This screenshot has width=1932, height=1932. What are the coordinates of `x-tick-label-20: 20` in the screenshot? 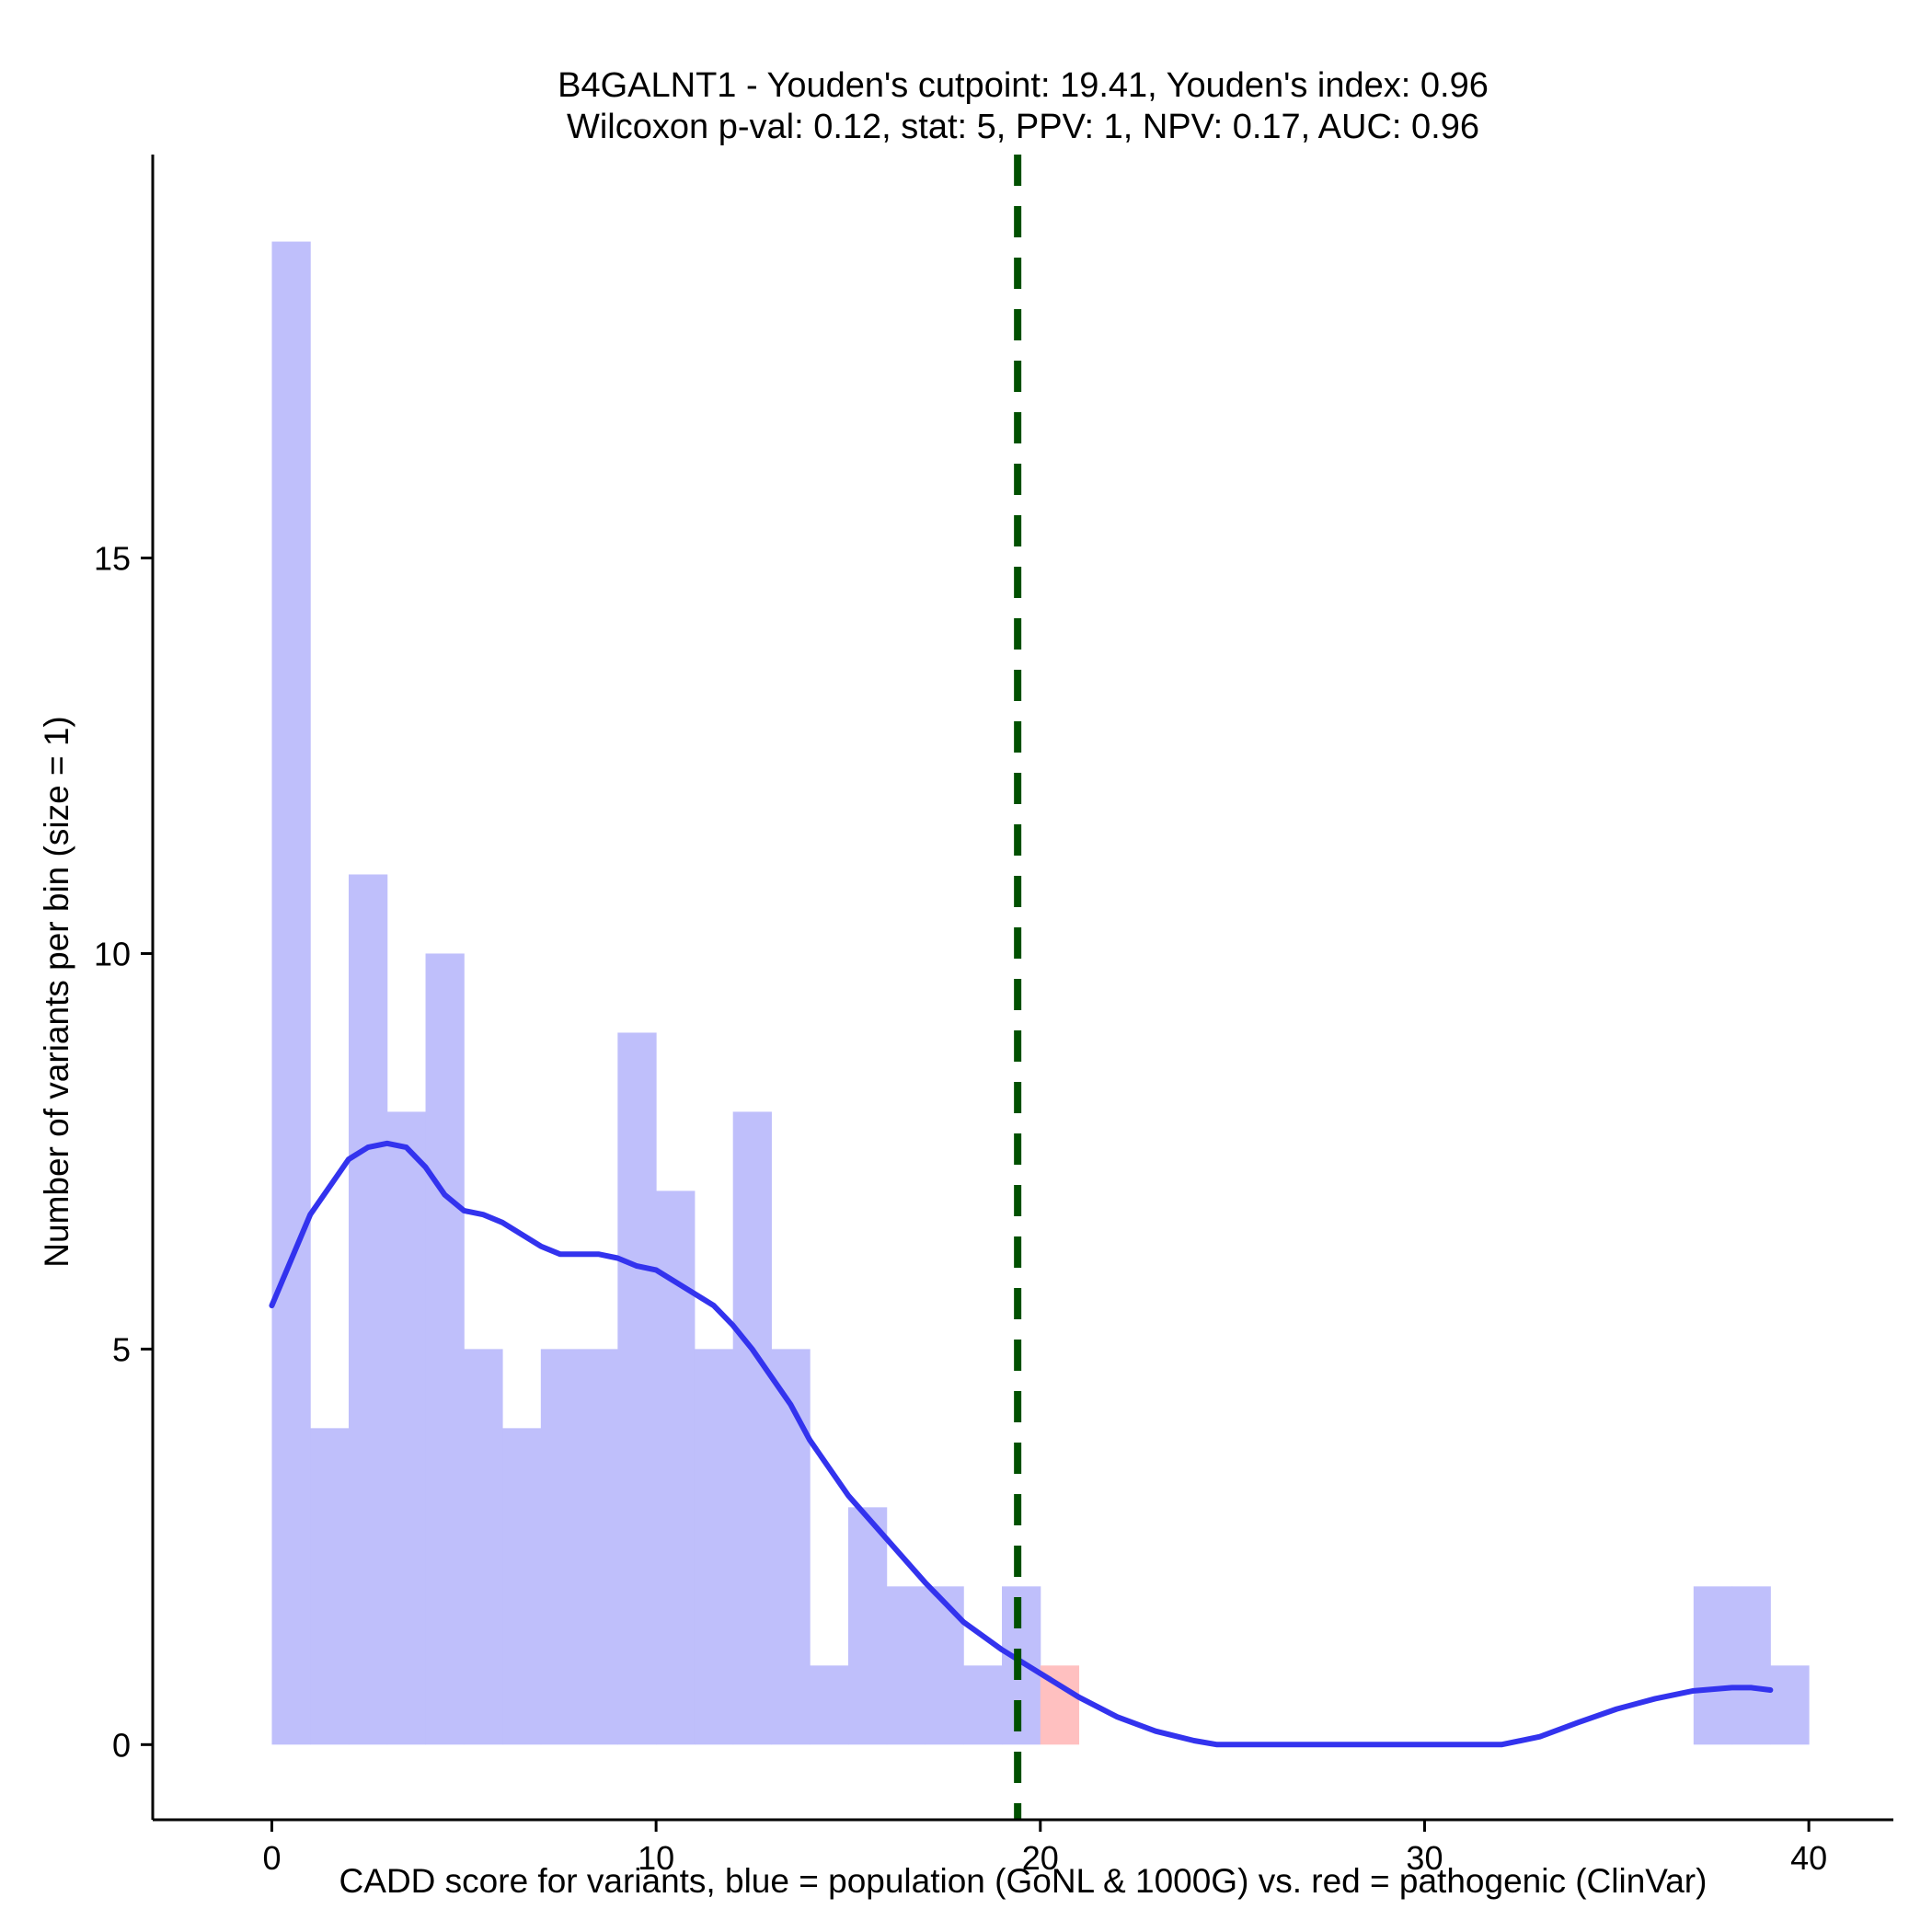 It's located at (1040, 1858).